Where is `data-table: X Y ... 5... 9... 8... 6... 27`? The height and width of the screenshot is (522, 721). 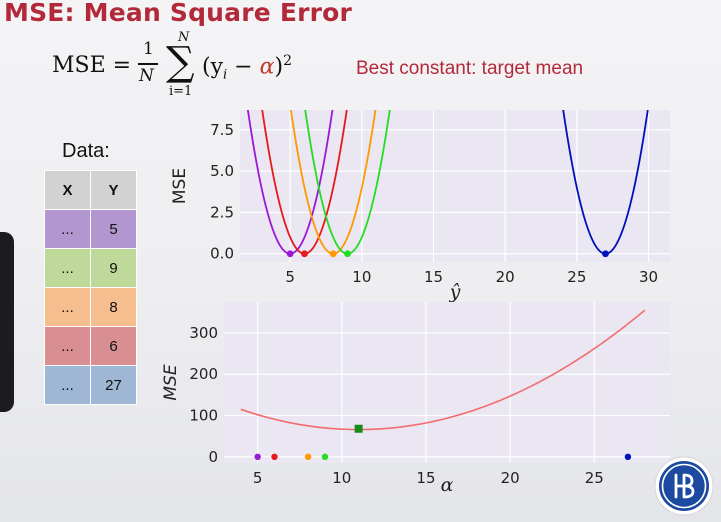 data-table: X Y ... 5... 9... 8... 6... 27 is located at coordinates (90, 287).